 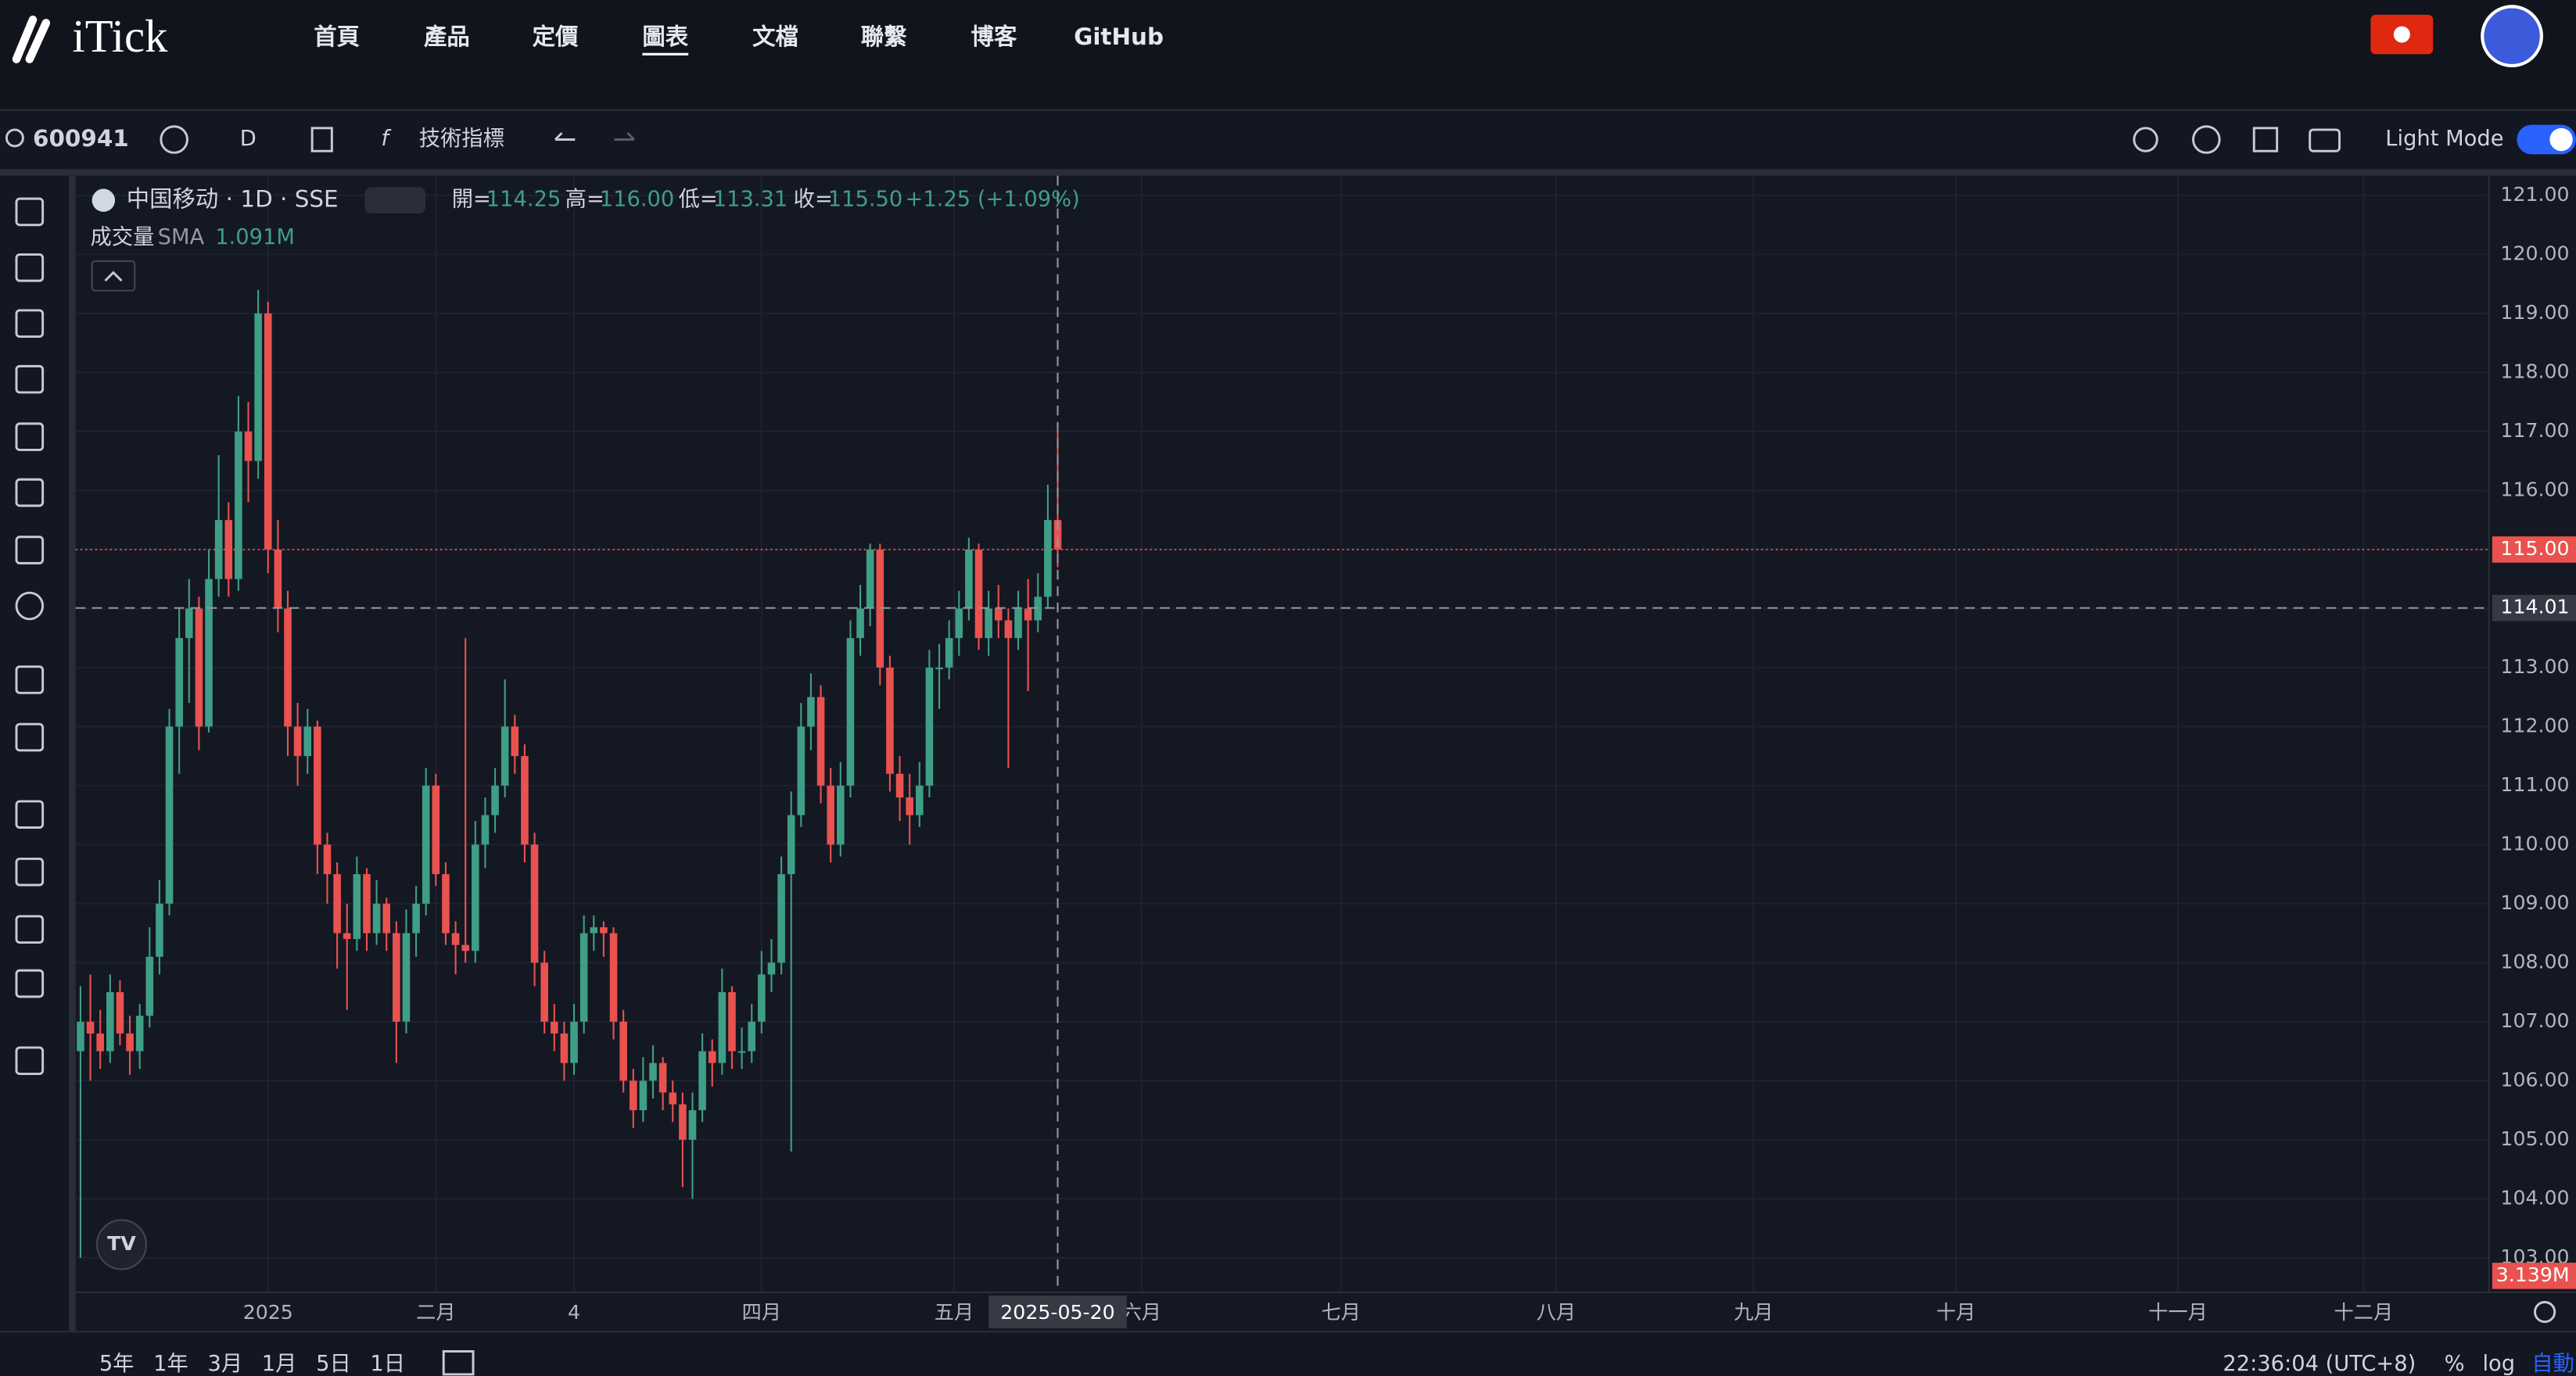 I want to click on indicators: 技術指標, so click(x=461, y=139).